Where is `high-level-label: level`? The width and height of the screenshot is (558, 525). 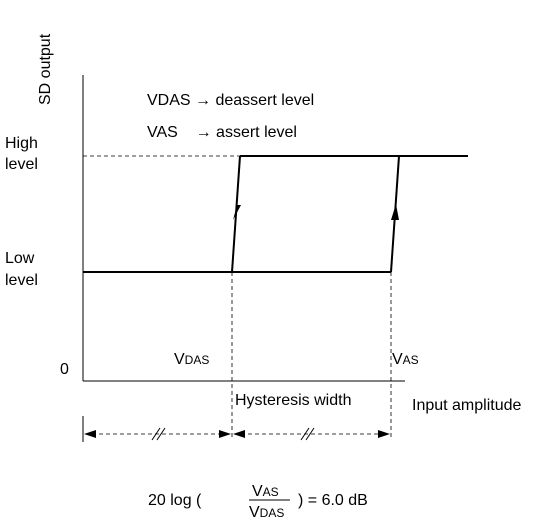
high-level-label: level is located at coordinates (21, 164).